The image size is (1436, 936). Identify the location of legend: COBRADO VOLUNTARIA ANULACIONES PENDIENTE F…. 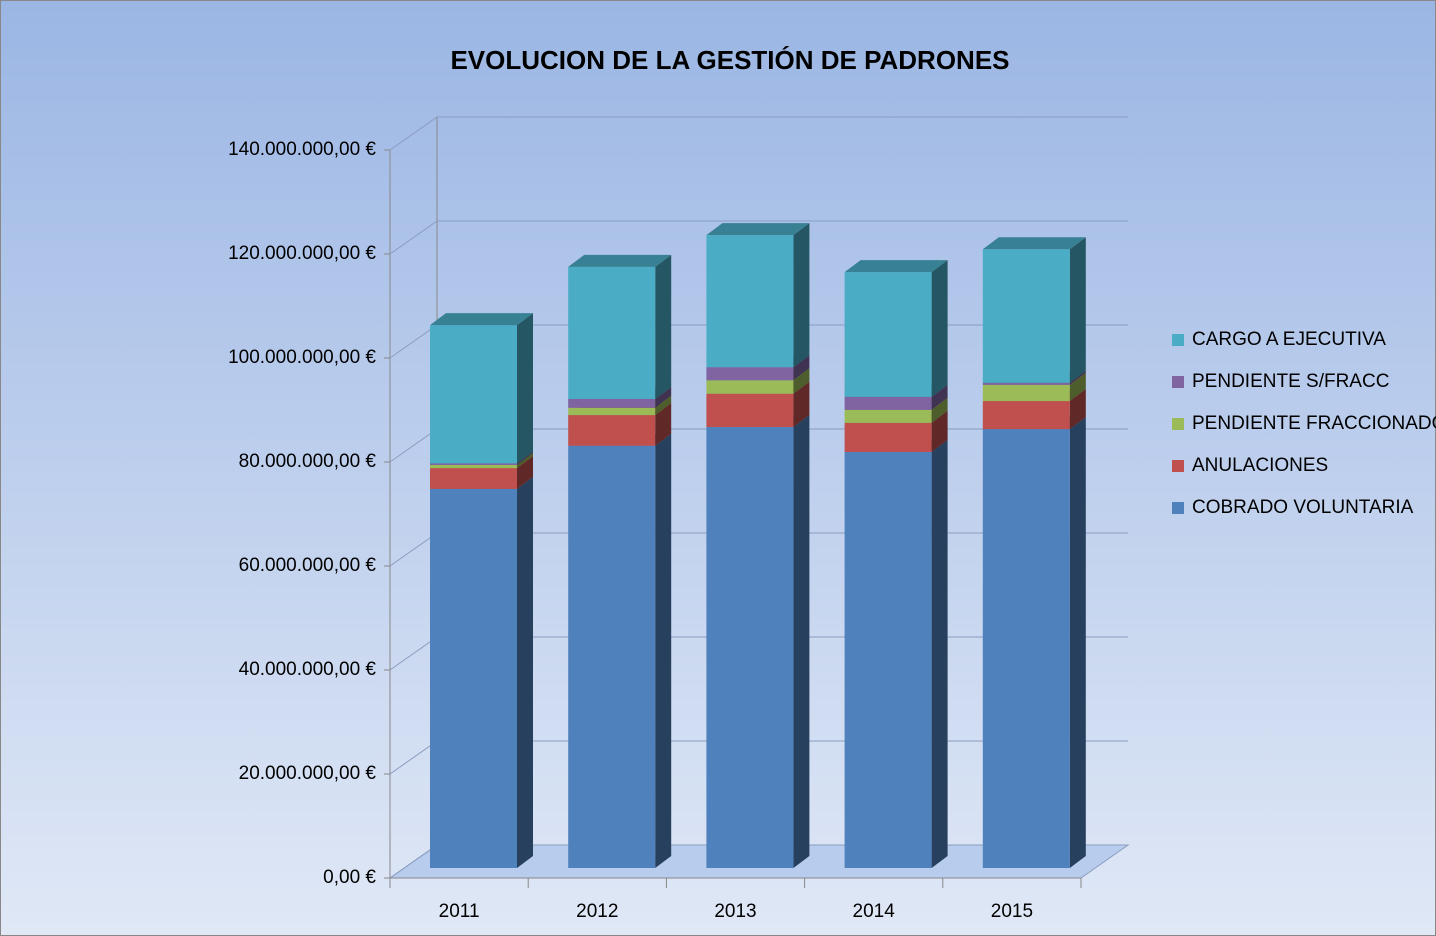
(1304, 423).